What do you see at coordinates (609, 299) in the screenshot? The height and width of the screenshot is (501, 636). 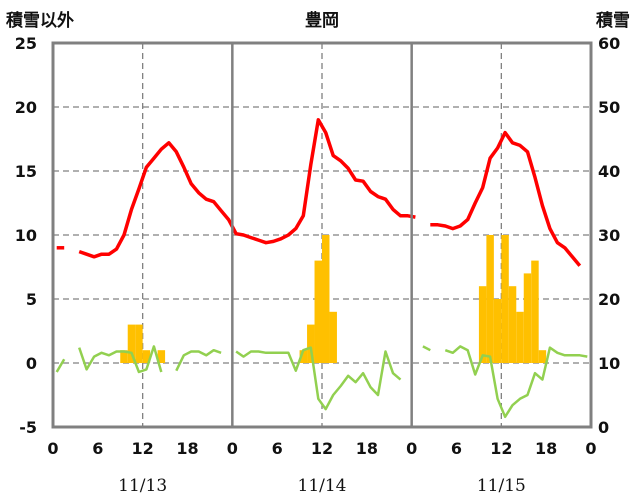 I see `y-right-tick-label: 20` at bounding box center [609, 299].